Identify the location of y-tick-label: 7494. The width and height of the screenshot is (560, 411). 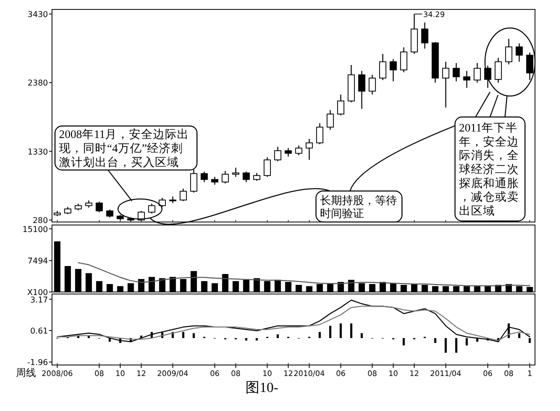
(38, 261).